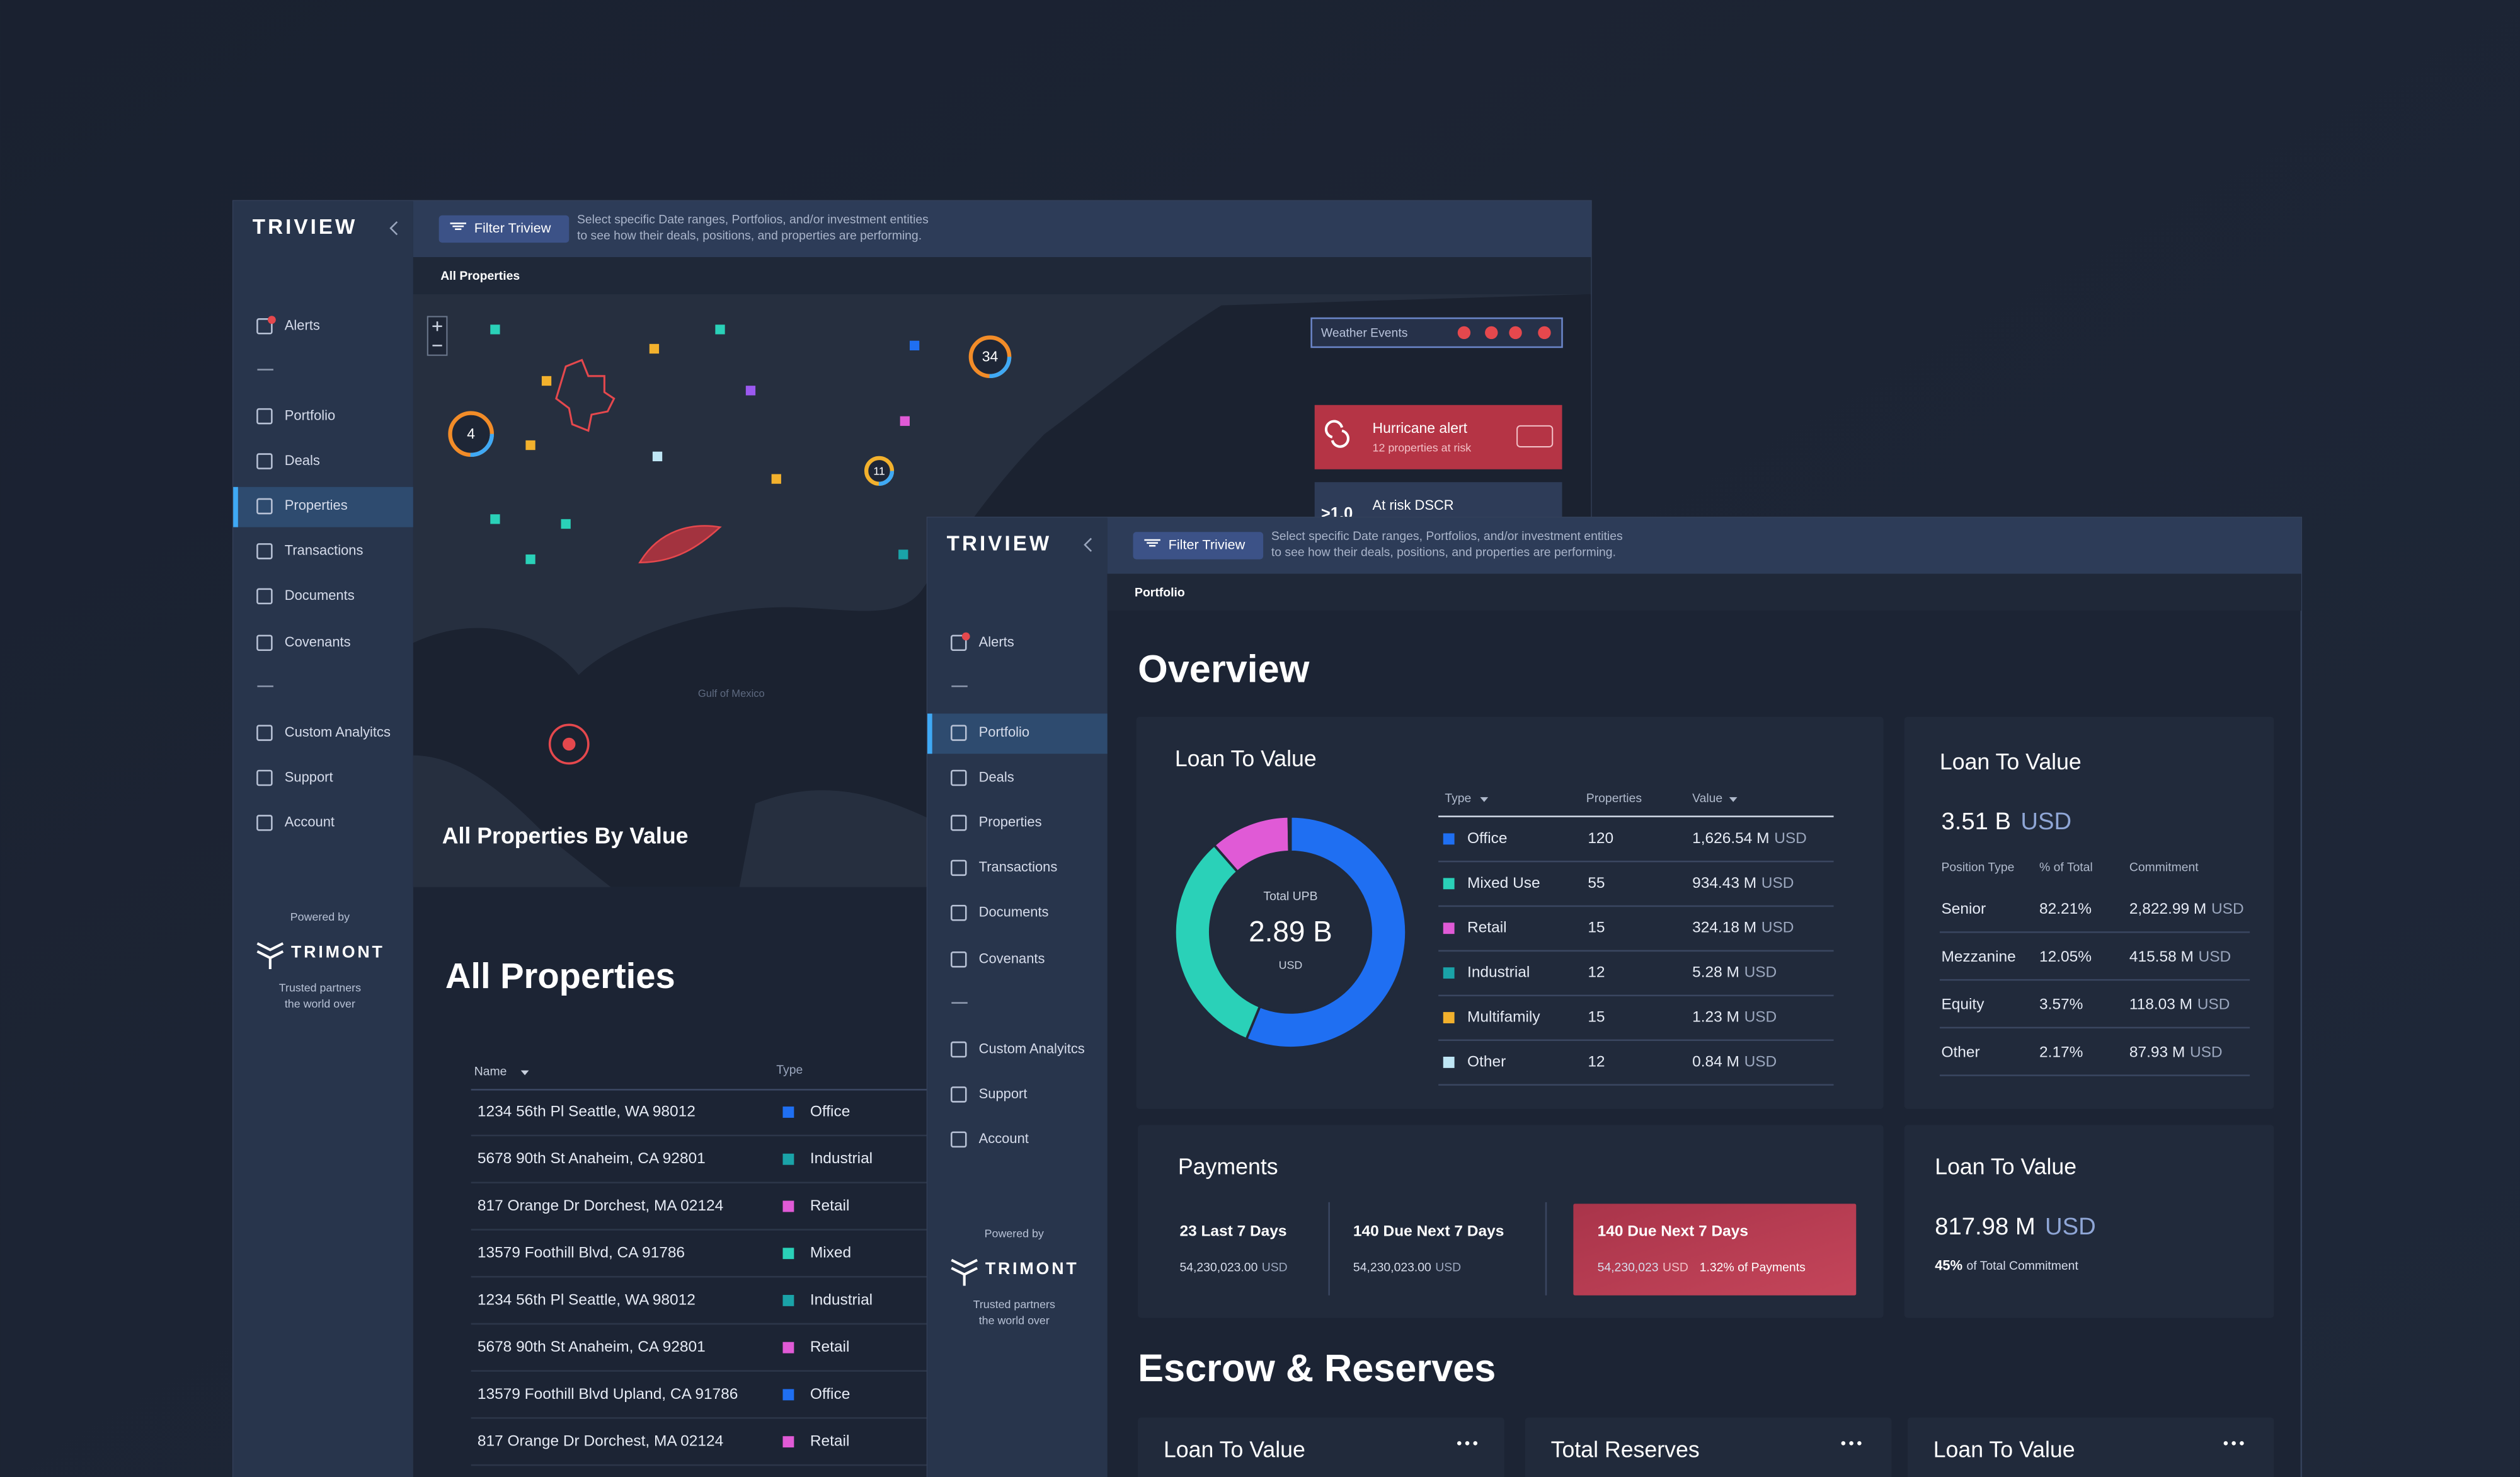 The width and height of the screenshot is (2520, 1477). Describe the element at coordinates (1724, 883) in the screenshot. I see `value: 934.43 M` at that location.